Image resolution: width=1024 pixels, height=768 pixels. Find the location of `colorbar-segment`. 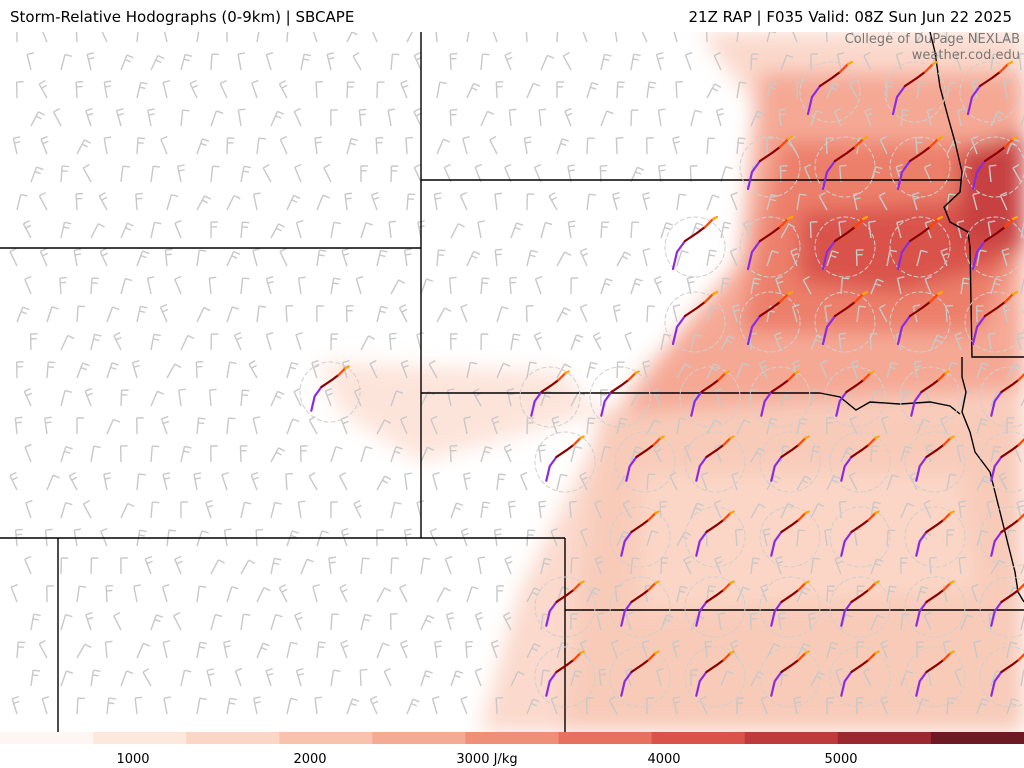

colorbar-segment is located at coordinates (233, 738).